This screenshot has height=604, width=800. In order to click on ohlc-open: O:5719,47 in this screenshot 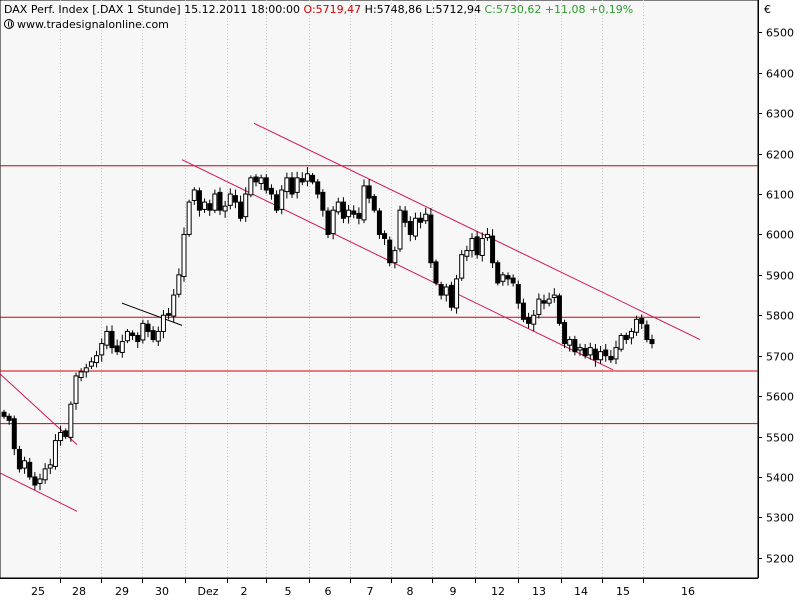, I will do `click(332, 9)`.